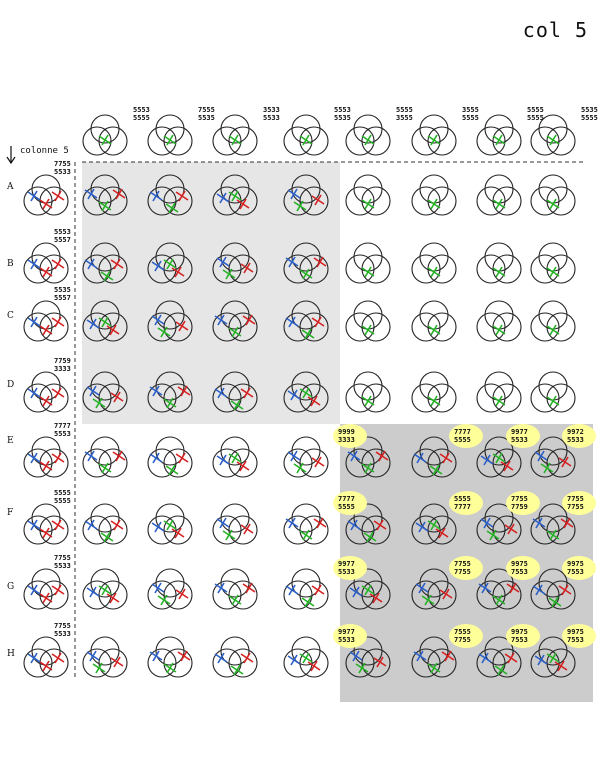 The image size is (598, 769). What do you see at coordinates (211, 293) in the screenshot?
I see `light-panel` at bounding box center [211, 293].